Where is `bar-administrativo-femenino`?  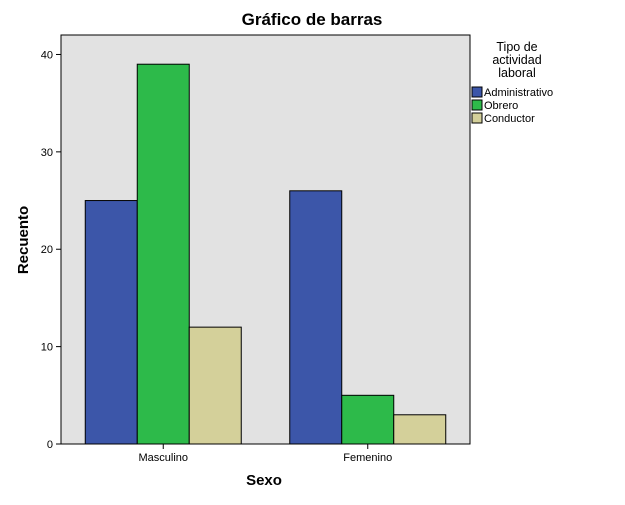 bar-administrativo-femenino is located at coordinates (316, 317).